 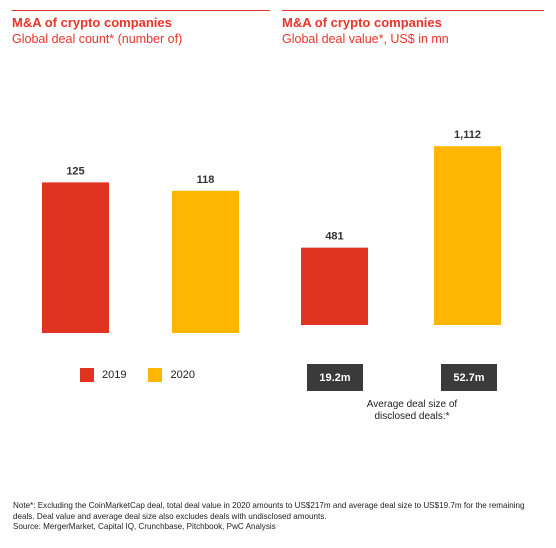 What do you see at coordinates (97, 39) in the screenshot?
I see `chart-subtitle: Global deal count* (number of)` at bounding box center [97, 39].